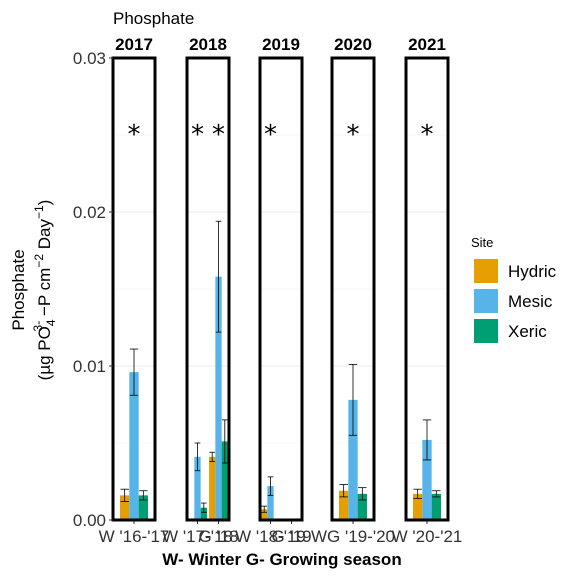 The height and width of the screenshot is (576, 576). Describe the element at coordinates (482, 242) in the screenshot. I see `legend-title: Site` at that location.